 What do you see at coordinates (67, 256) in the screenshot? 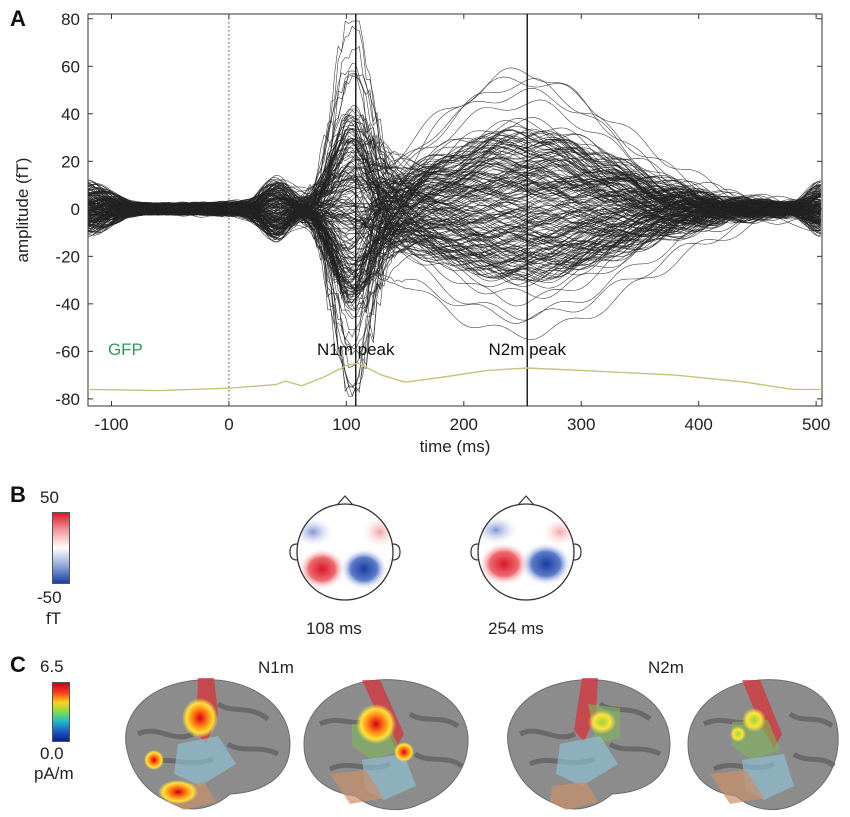
I see `y-tick-label: -20` at bounding box center [67, 256].